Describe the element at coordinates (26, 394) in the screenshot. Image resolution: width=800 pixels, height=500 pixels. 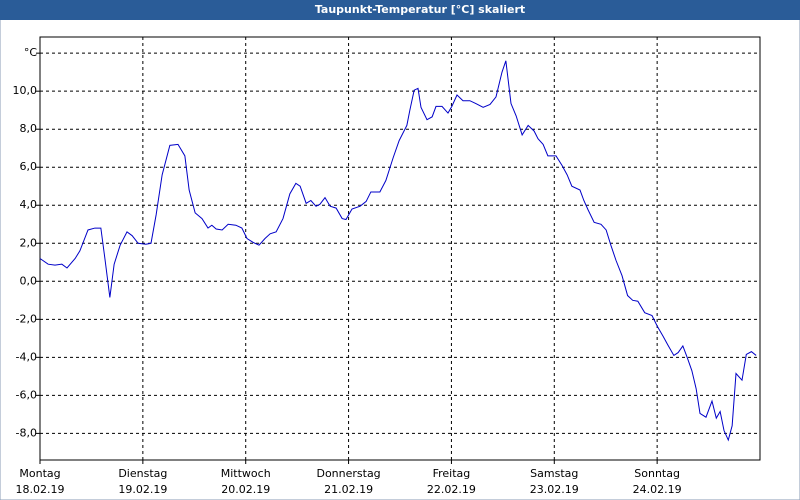
I see `y-tick-label: -6,0` at that location.